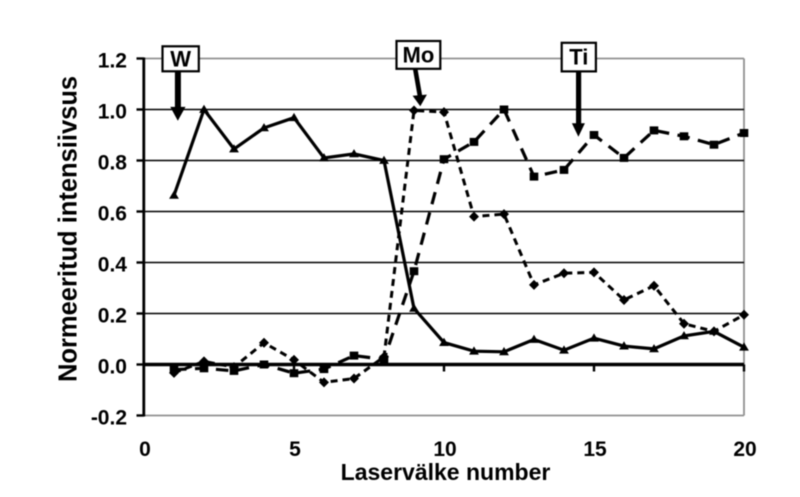 The width and height of the screenshot is (800, 497). What do you see at coordinates (113, 265) in the screenshot?
I see `svg-text: 0.4` at bounding box center [113, 265].